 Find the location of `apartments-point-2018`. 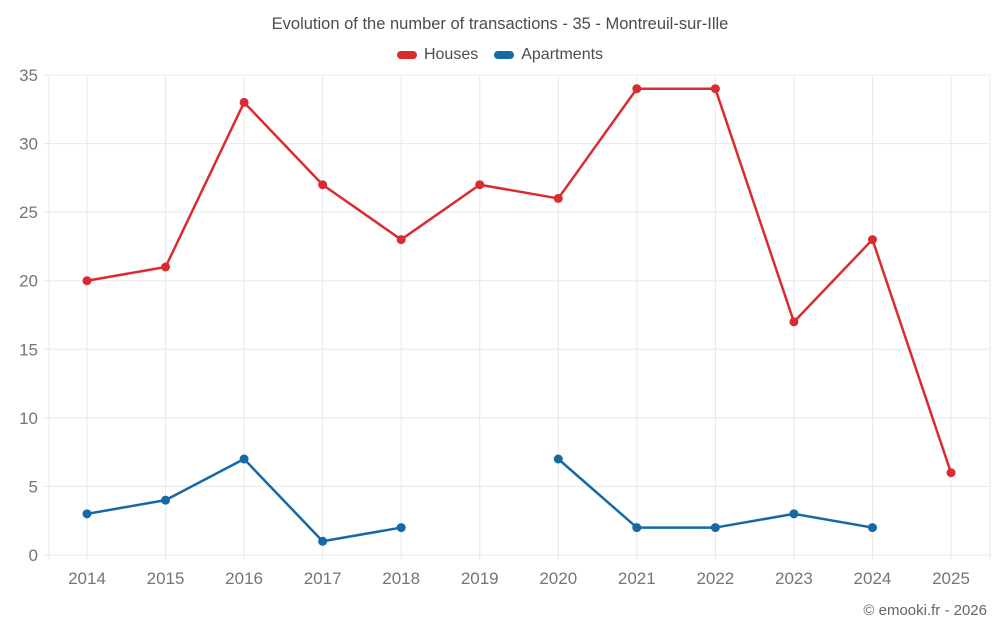

apartments-point-2018 is located at coordinates (401, 528).